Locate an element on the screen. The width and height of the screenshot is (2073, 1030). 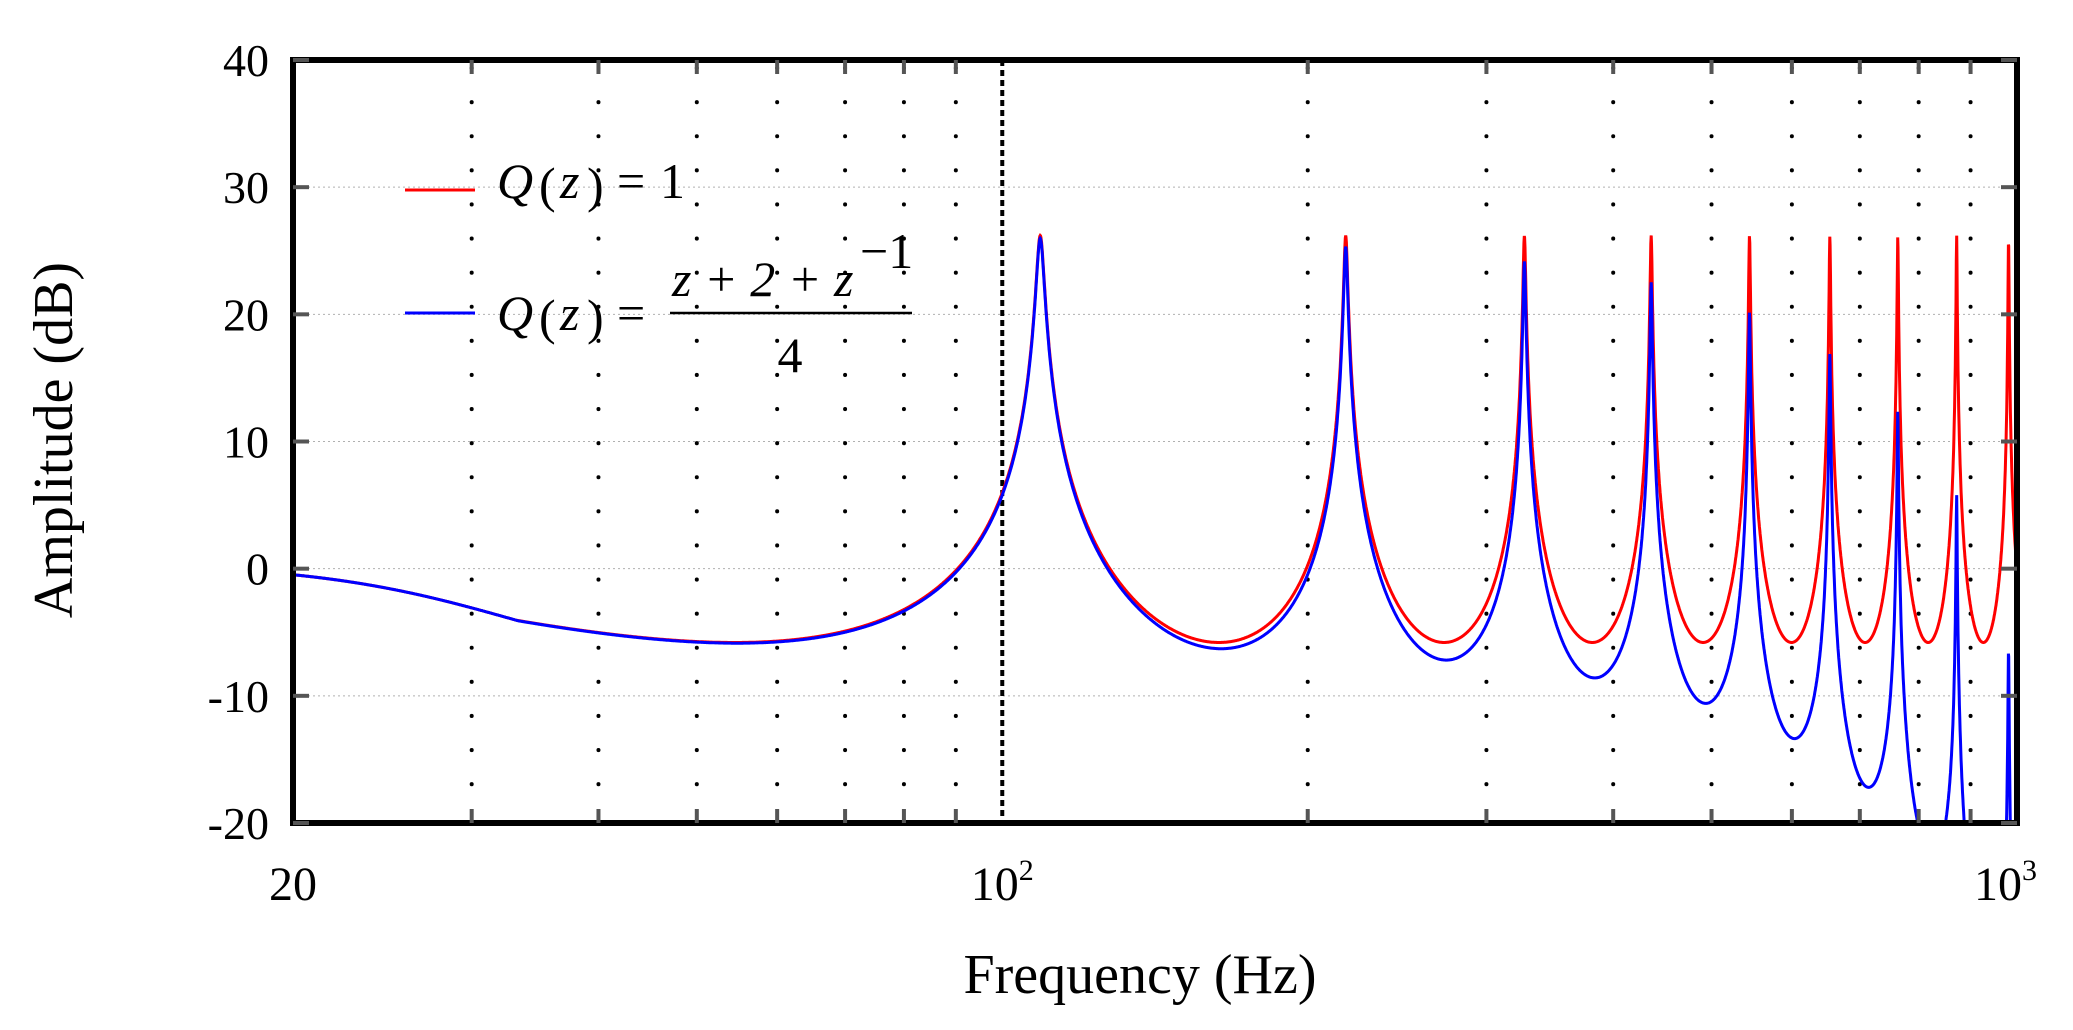
legend-label-series-2: Q ( z ) = z + 2 + z −1 4 is located at coordinates (705, 303).